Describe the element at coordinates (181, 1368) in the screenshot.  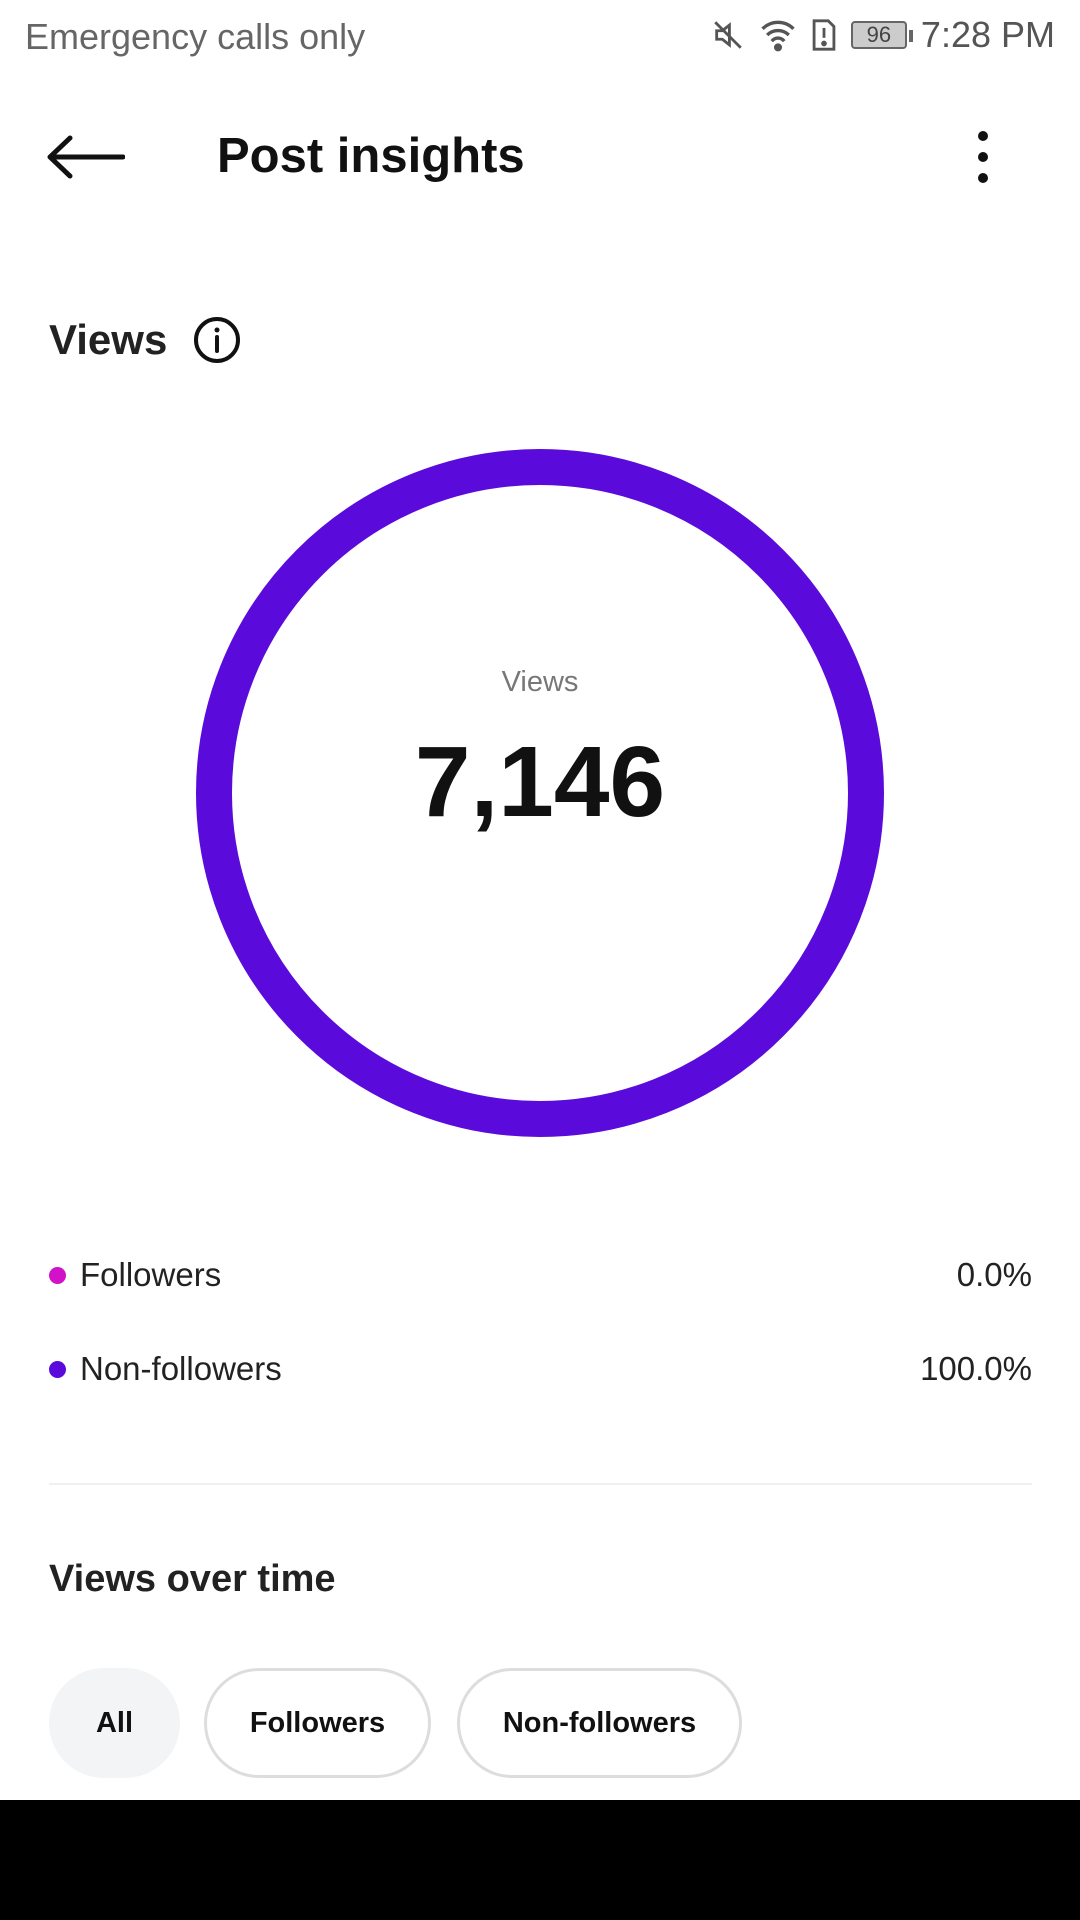
I see `legend-label: Non-followers` at that location.